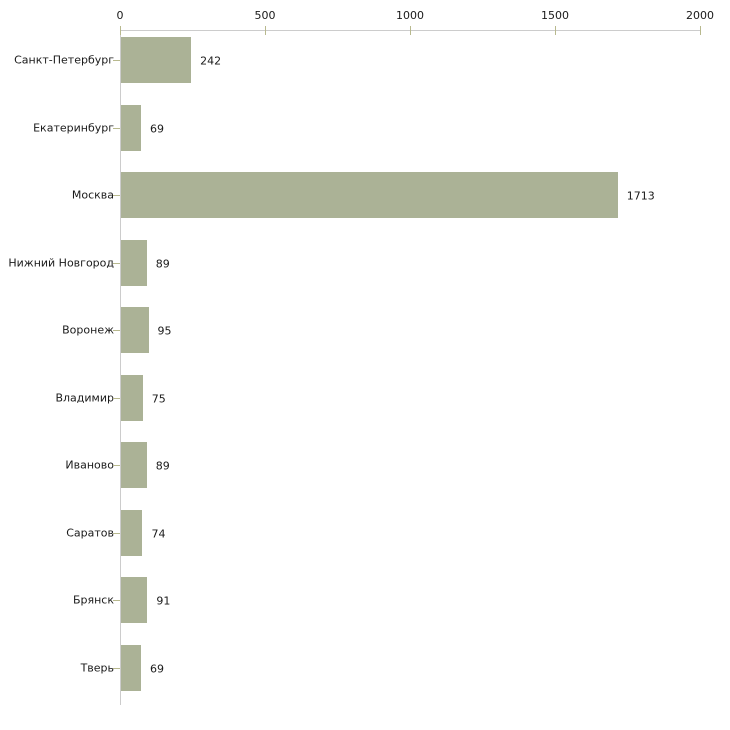 Image resolution: width=730 pixels, height=730 pixels. Describe the element at coordinates (163, 601) in the screenshot. I see `value-label: 91` at that location.